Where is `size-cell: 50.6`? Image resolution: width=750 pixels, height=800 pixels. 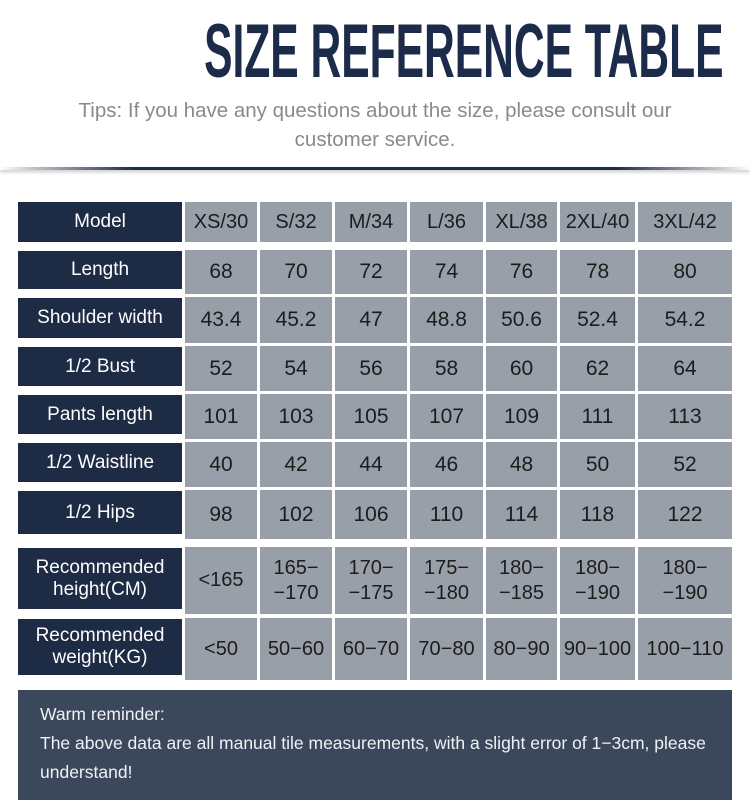 size-cell: 50.6 is located at coordinates (521, 320).